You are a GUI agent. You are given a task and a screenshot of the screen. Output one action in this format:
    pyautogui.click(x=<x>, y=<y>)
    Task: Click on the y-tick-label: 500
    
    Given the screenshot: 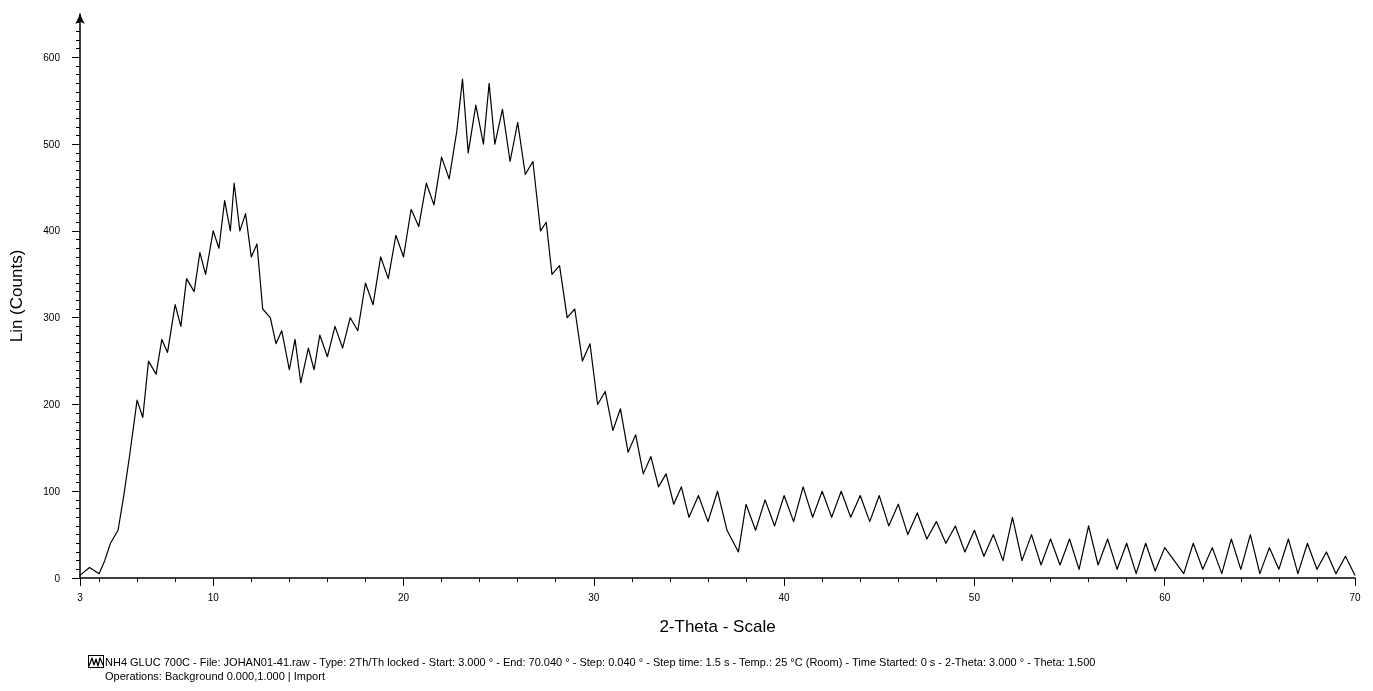 What is the action you would take?
    pyautogui.click(x=52, y=144)
    